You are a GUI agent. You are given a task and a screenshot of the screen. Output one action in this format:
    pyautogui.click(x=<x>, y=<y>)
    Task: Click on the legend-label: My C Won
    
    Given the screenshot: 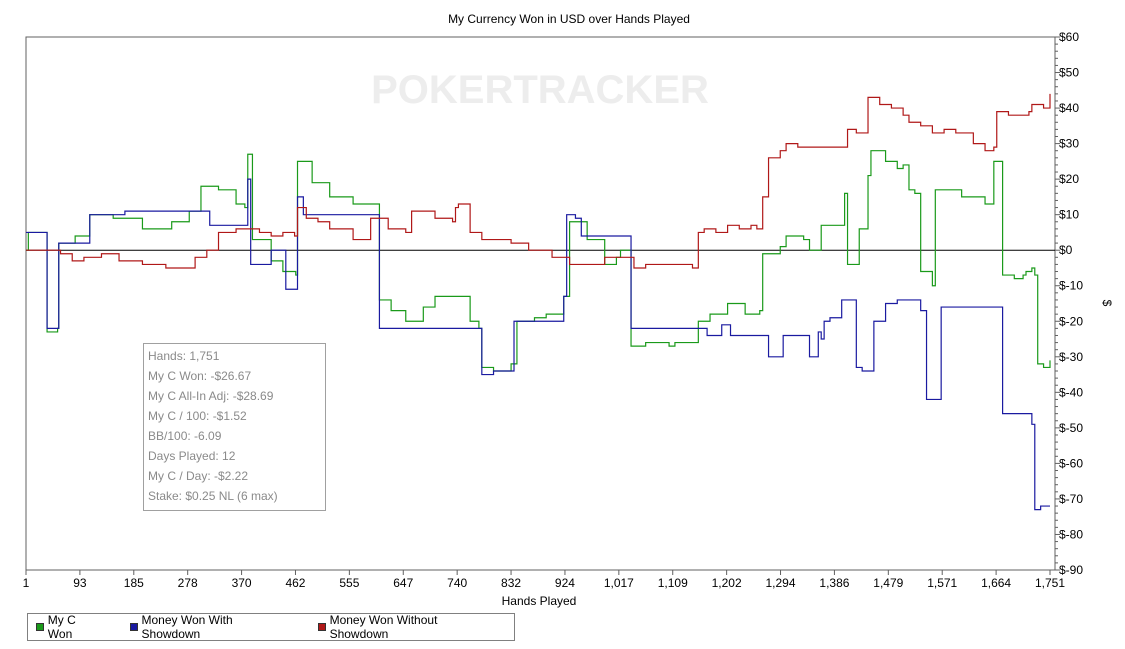 What is the action you would take?
    pyautogui.click(x=61, y=627)
    